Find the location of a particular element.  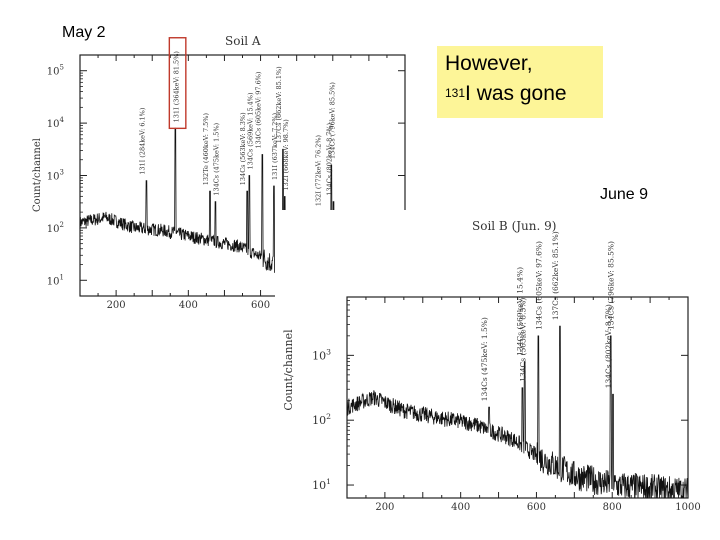

soil-a-highlight-box is located at coordinates (177, 83).